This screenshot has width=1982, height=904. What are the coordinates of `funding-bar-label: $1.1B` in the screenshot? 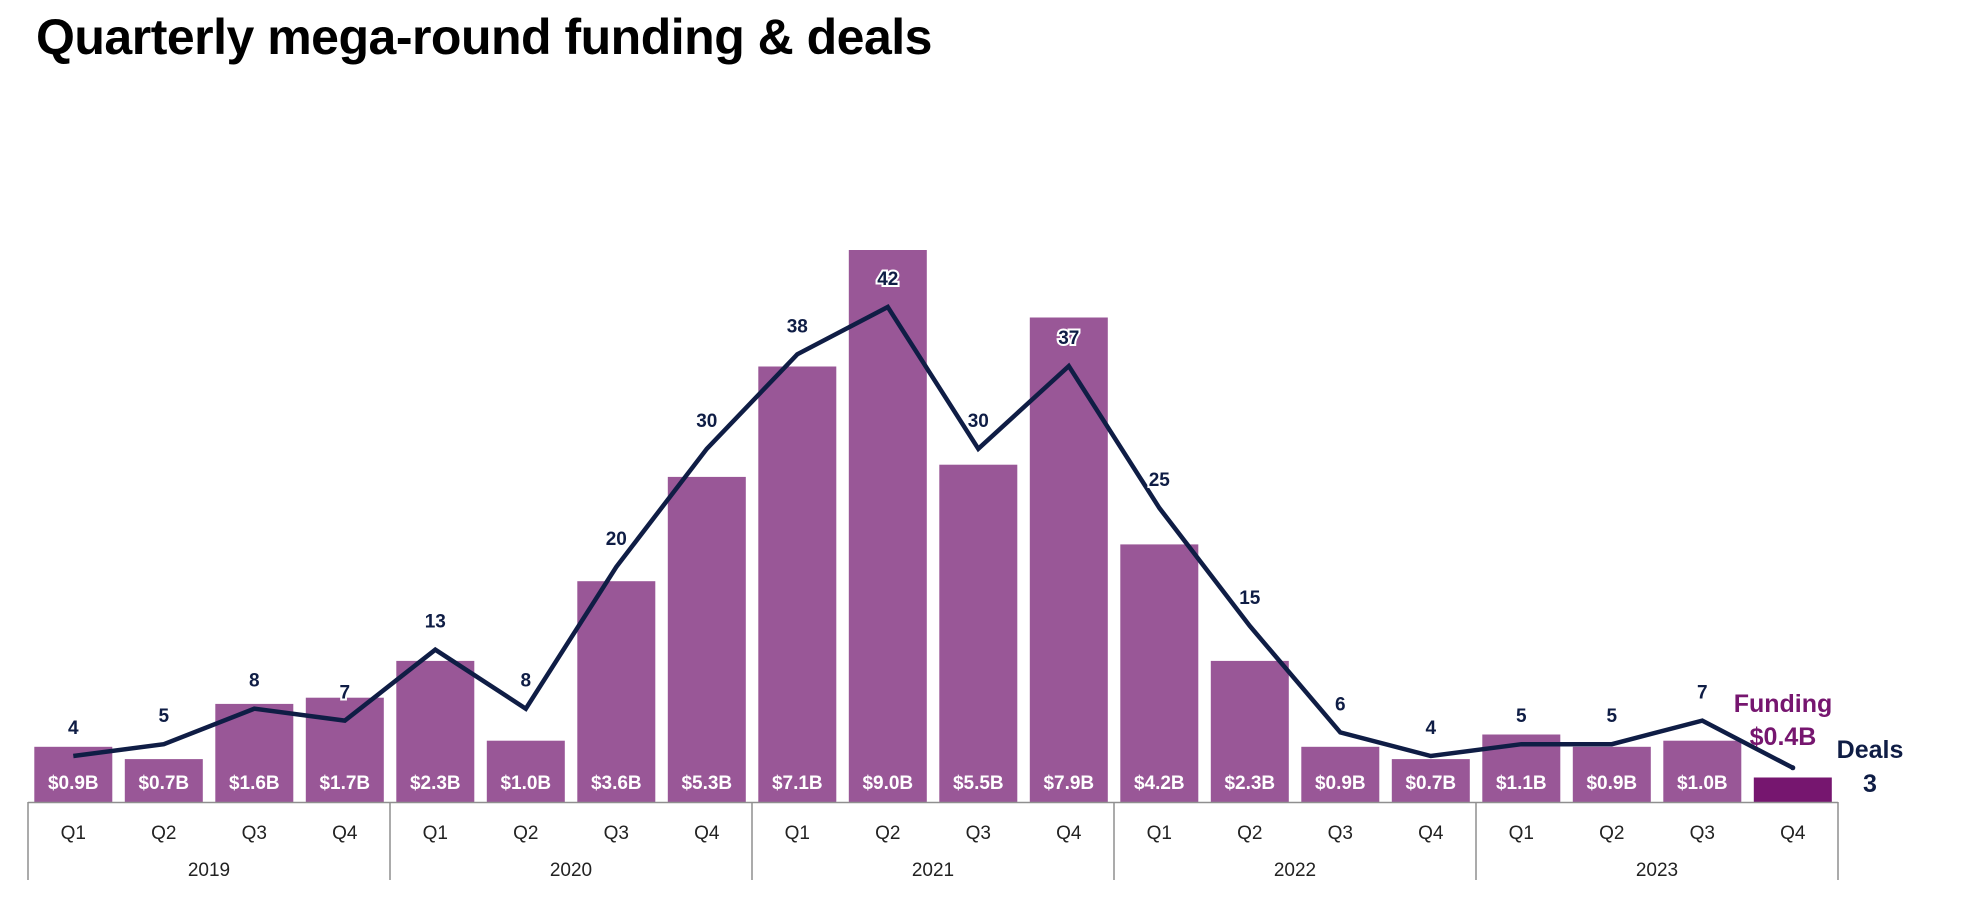 It's located at (1521, 783).